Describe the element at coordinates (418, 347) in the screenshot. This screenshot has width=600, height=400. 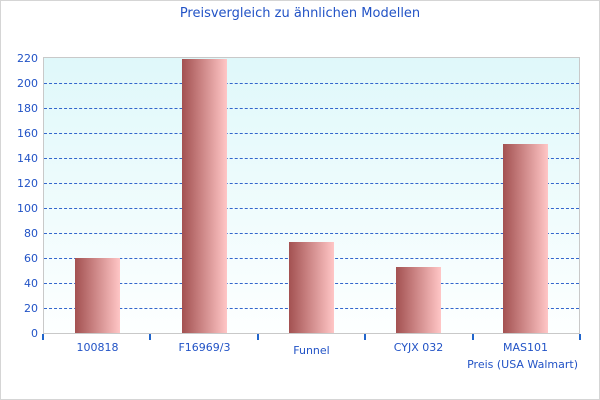
I see `x-tick-label-CYJX 032: CYJX 032` at that location.